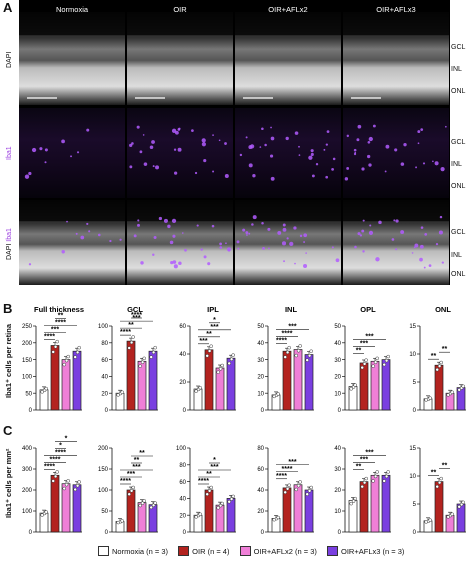  What do you see at coordinates (415, 383) in the screenshot?
I see `y-tick-label: 5` at bounding box center [415, 383].